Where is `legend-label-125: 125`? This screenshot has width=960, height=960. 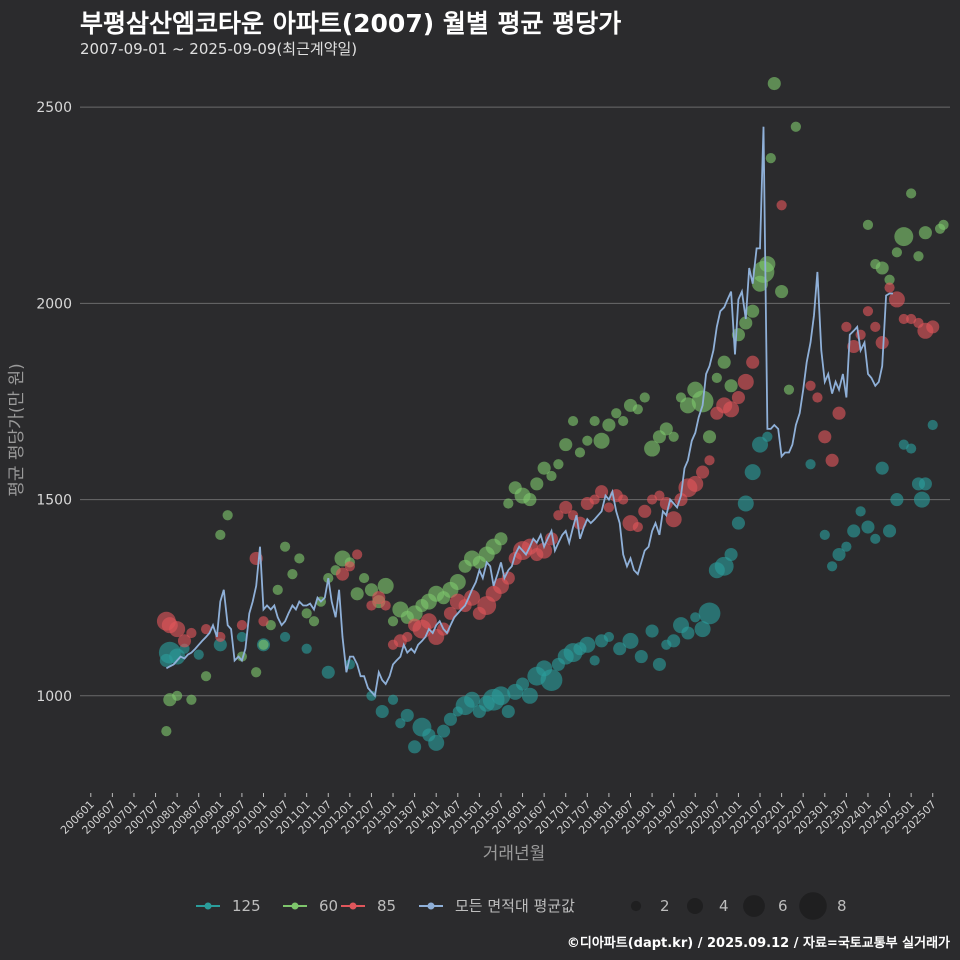 legend-label-125: 125 is located at coordinates (246, 906).